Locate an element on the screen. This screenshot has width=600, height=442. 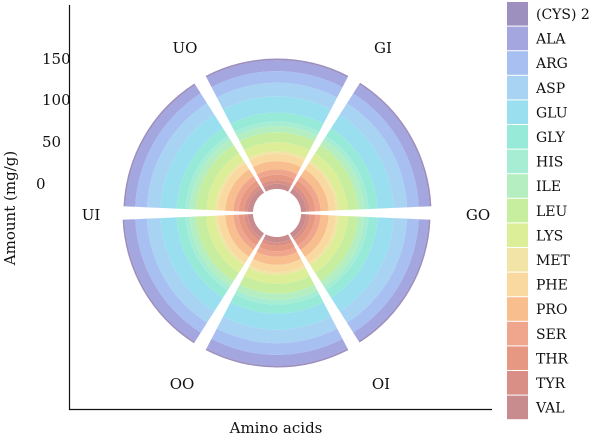
bar-segment-asp-go is located at coordinates (373, 270).